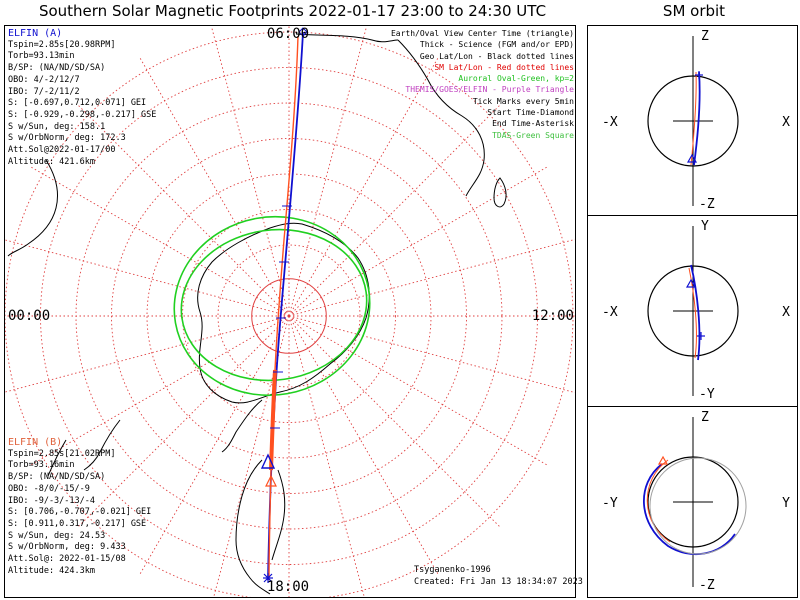  Describe the element at coordinates (44, 91) in the screenshot. I see `probe-a-info-line: IBO: 7/-2/11/2` at that location.